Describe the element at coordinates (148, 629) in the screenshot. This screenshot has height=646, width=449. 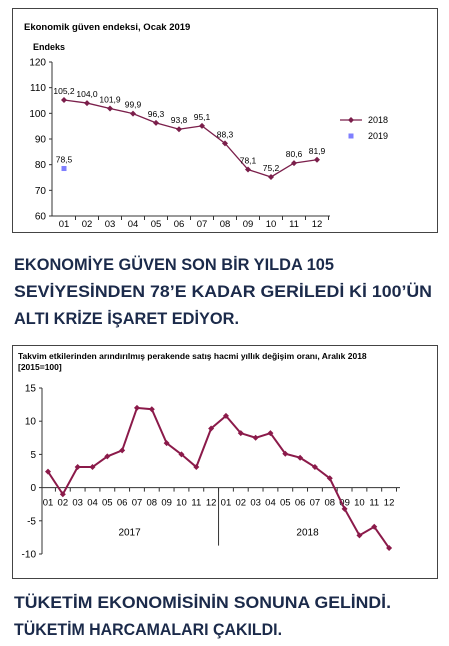
I see `caption-line: TÜKETİM HARCAMALARI ÇAKILDI.` at that location.